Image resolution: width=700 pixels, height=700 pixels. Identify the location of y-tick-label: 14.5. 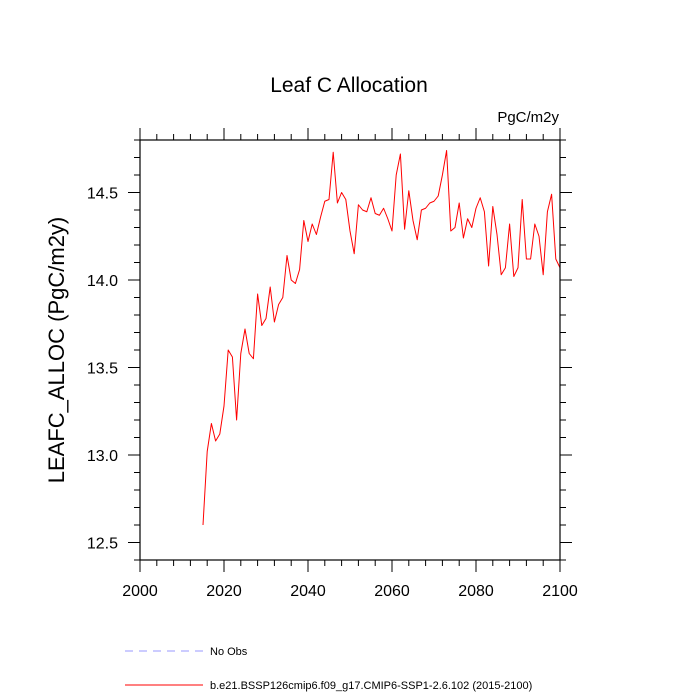
(102, 194).